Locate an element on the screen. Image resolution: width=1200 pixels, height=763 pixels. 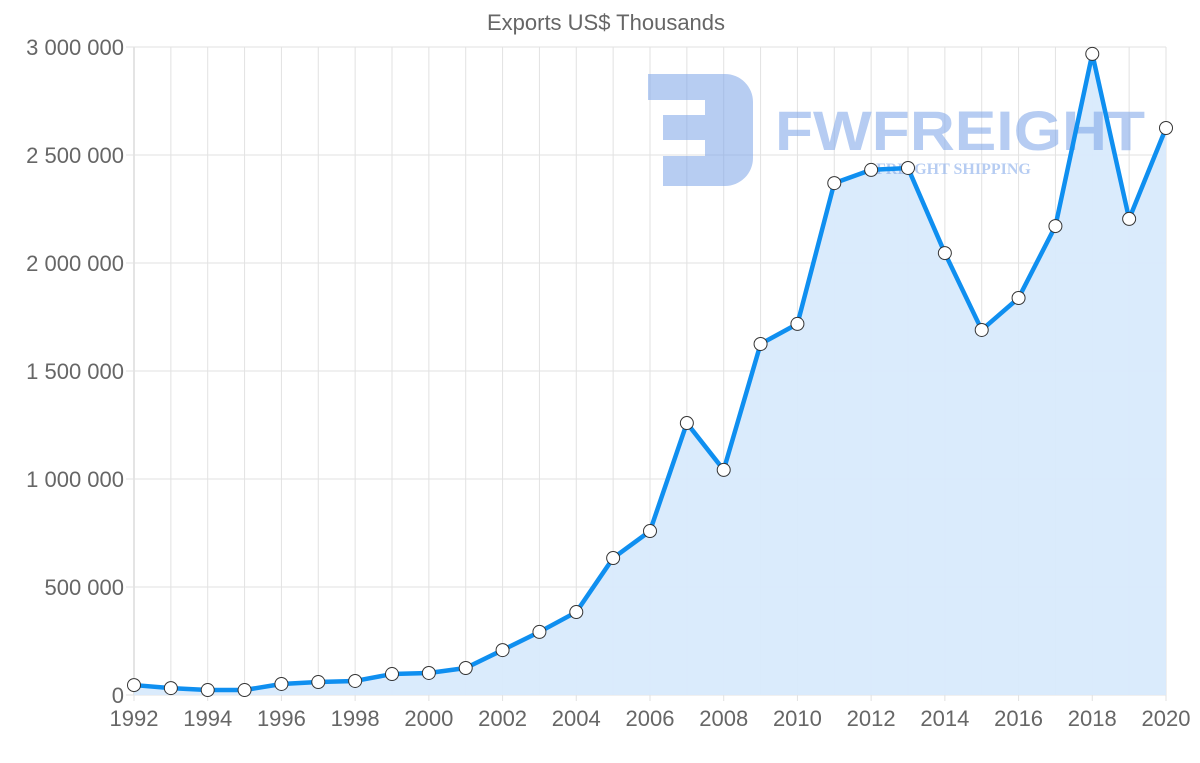
chart-title: Exports US$ Thousands is located at coordinates (606, 22).